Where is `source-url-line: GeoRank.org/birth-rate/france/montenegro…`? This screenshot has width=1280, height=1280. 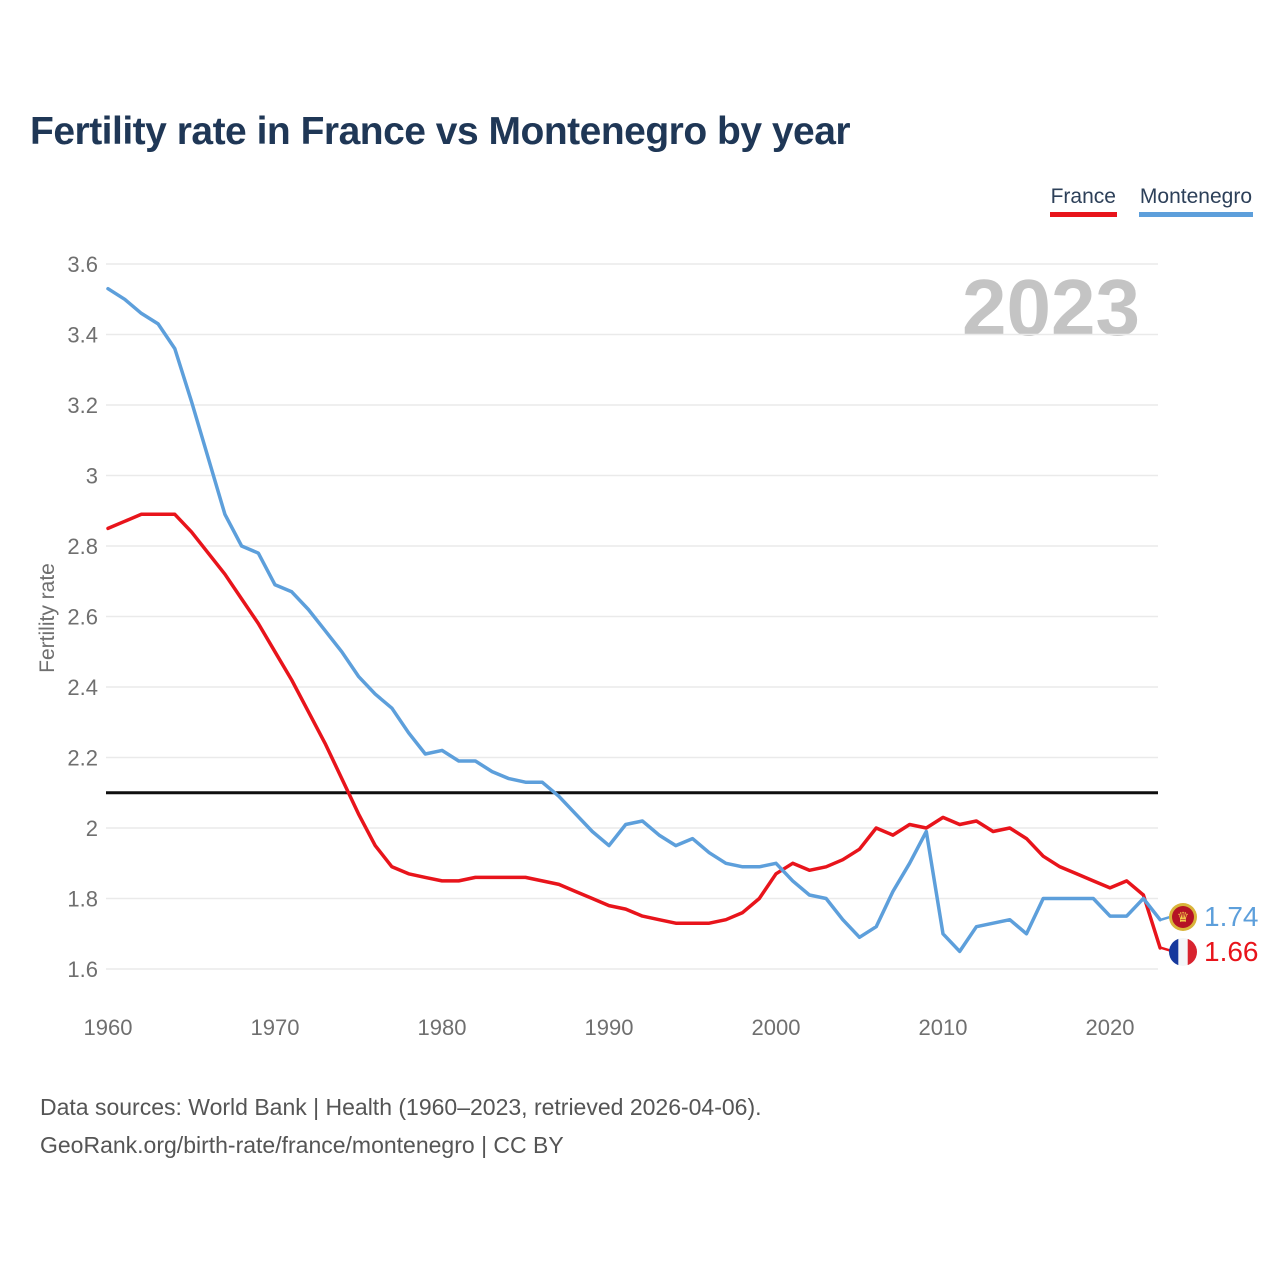
source-url-line: GeoRank.org/birth-rate/france/montenegro… is located at coordinates (302, 1145).